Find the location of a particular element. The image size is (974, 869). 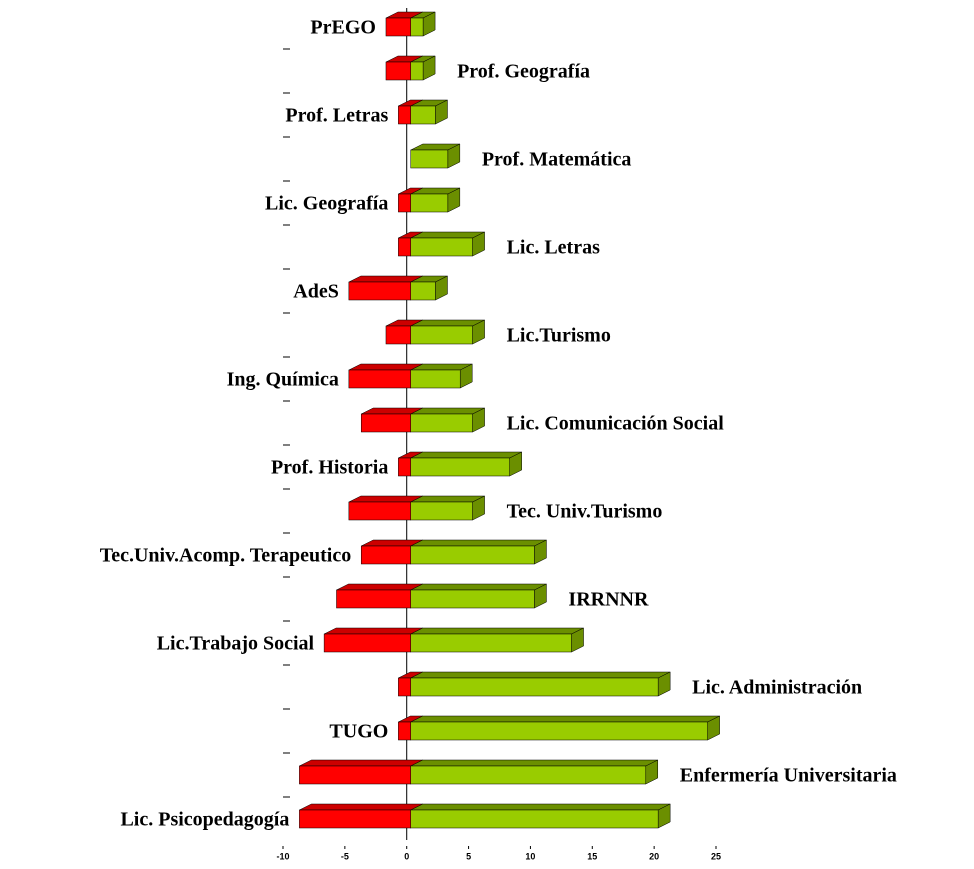

x-tick-label: 25 is located at coordinates (716, 856).